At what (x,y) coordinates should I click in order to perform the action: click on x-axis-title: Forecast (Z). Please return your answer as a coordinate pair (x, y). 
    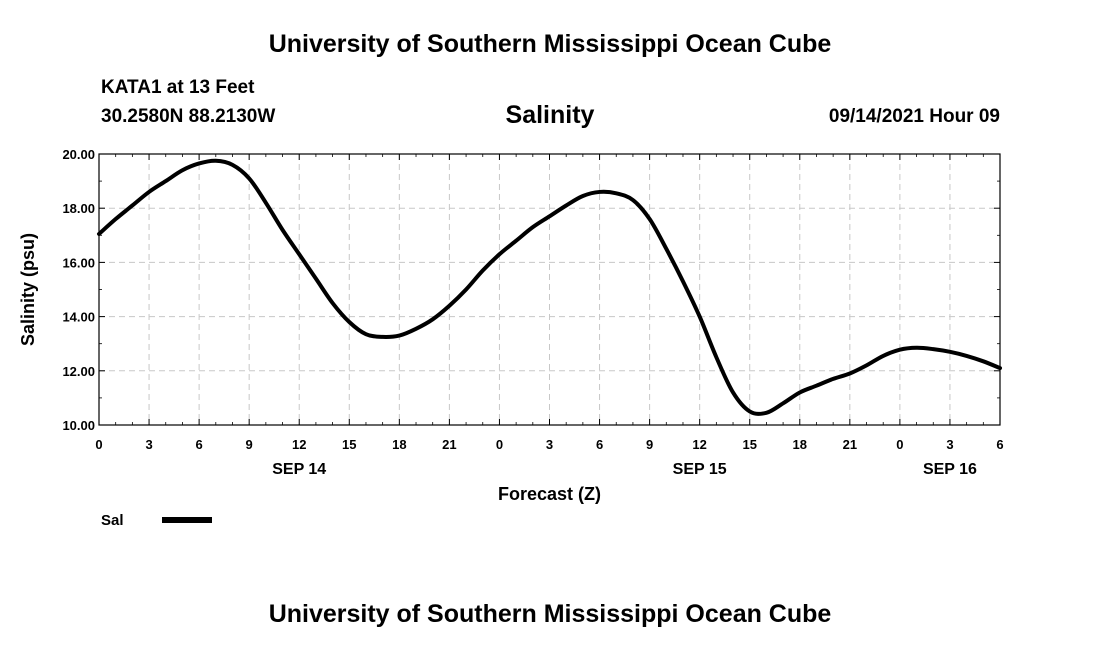
    Looking at the image, I should click on (549, 494).